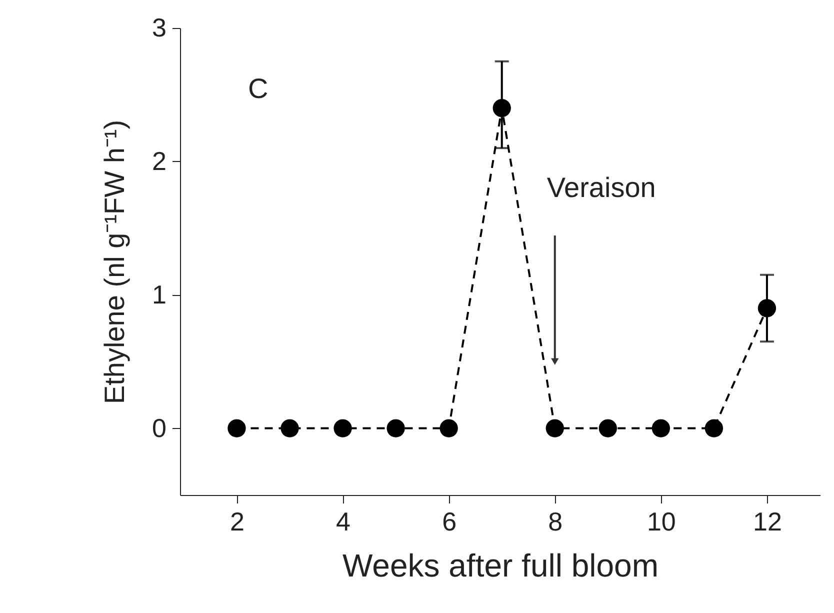  I want to click on x-tick-label: 2, so click(237, 521).